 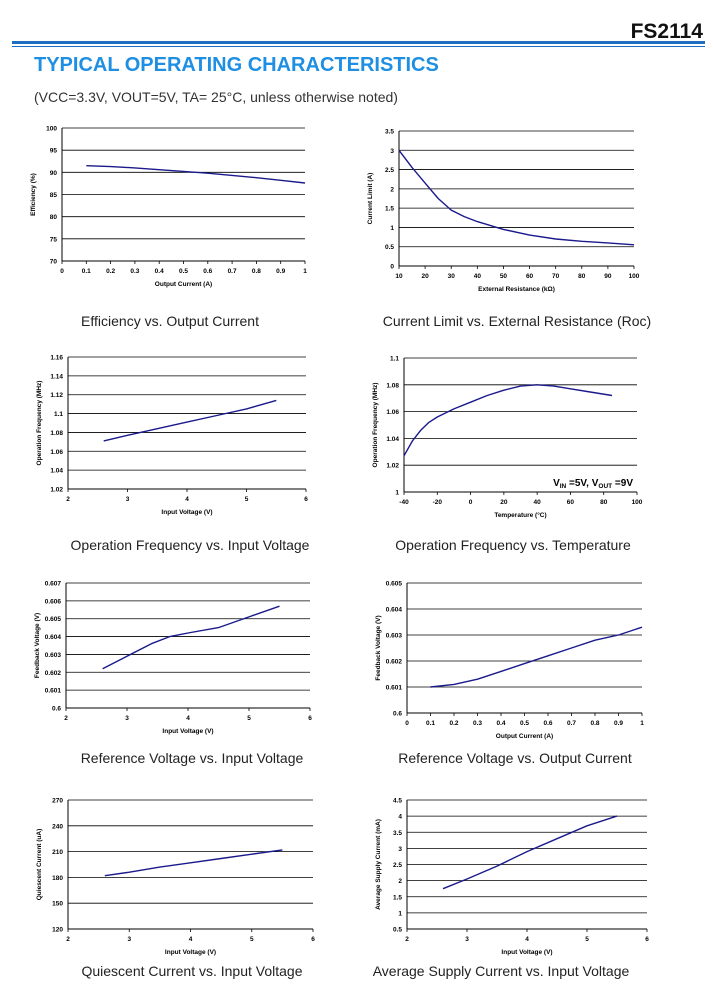 What do you see at coordinates (397, 865) in the screenshot?
I see `y-tick-label: 2.5` at bounding box center [397, 865].